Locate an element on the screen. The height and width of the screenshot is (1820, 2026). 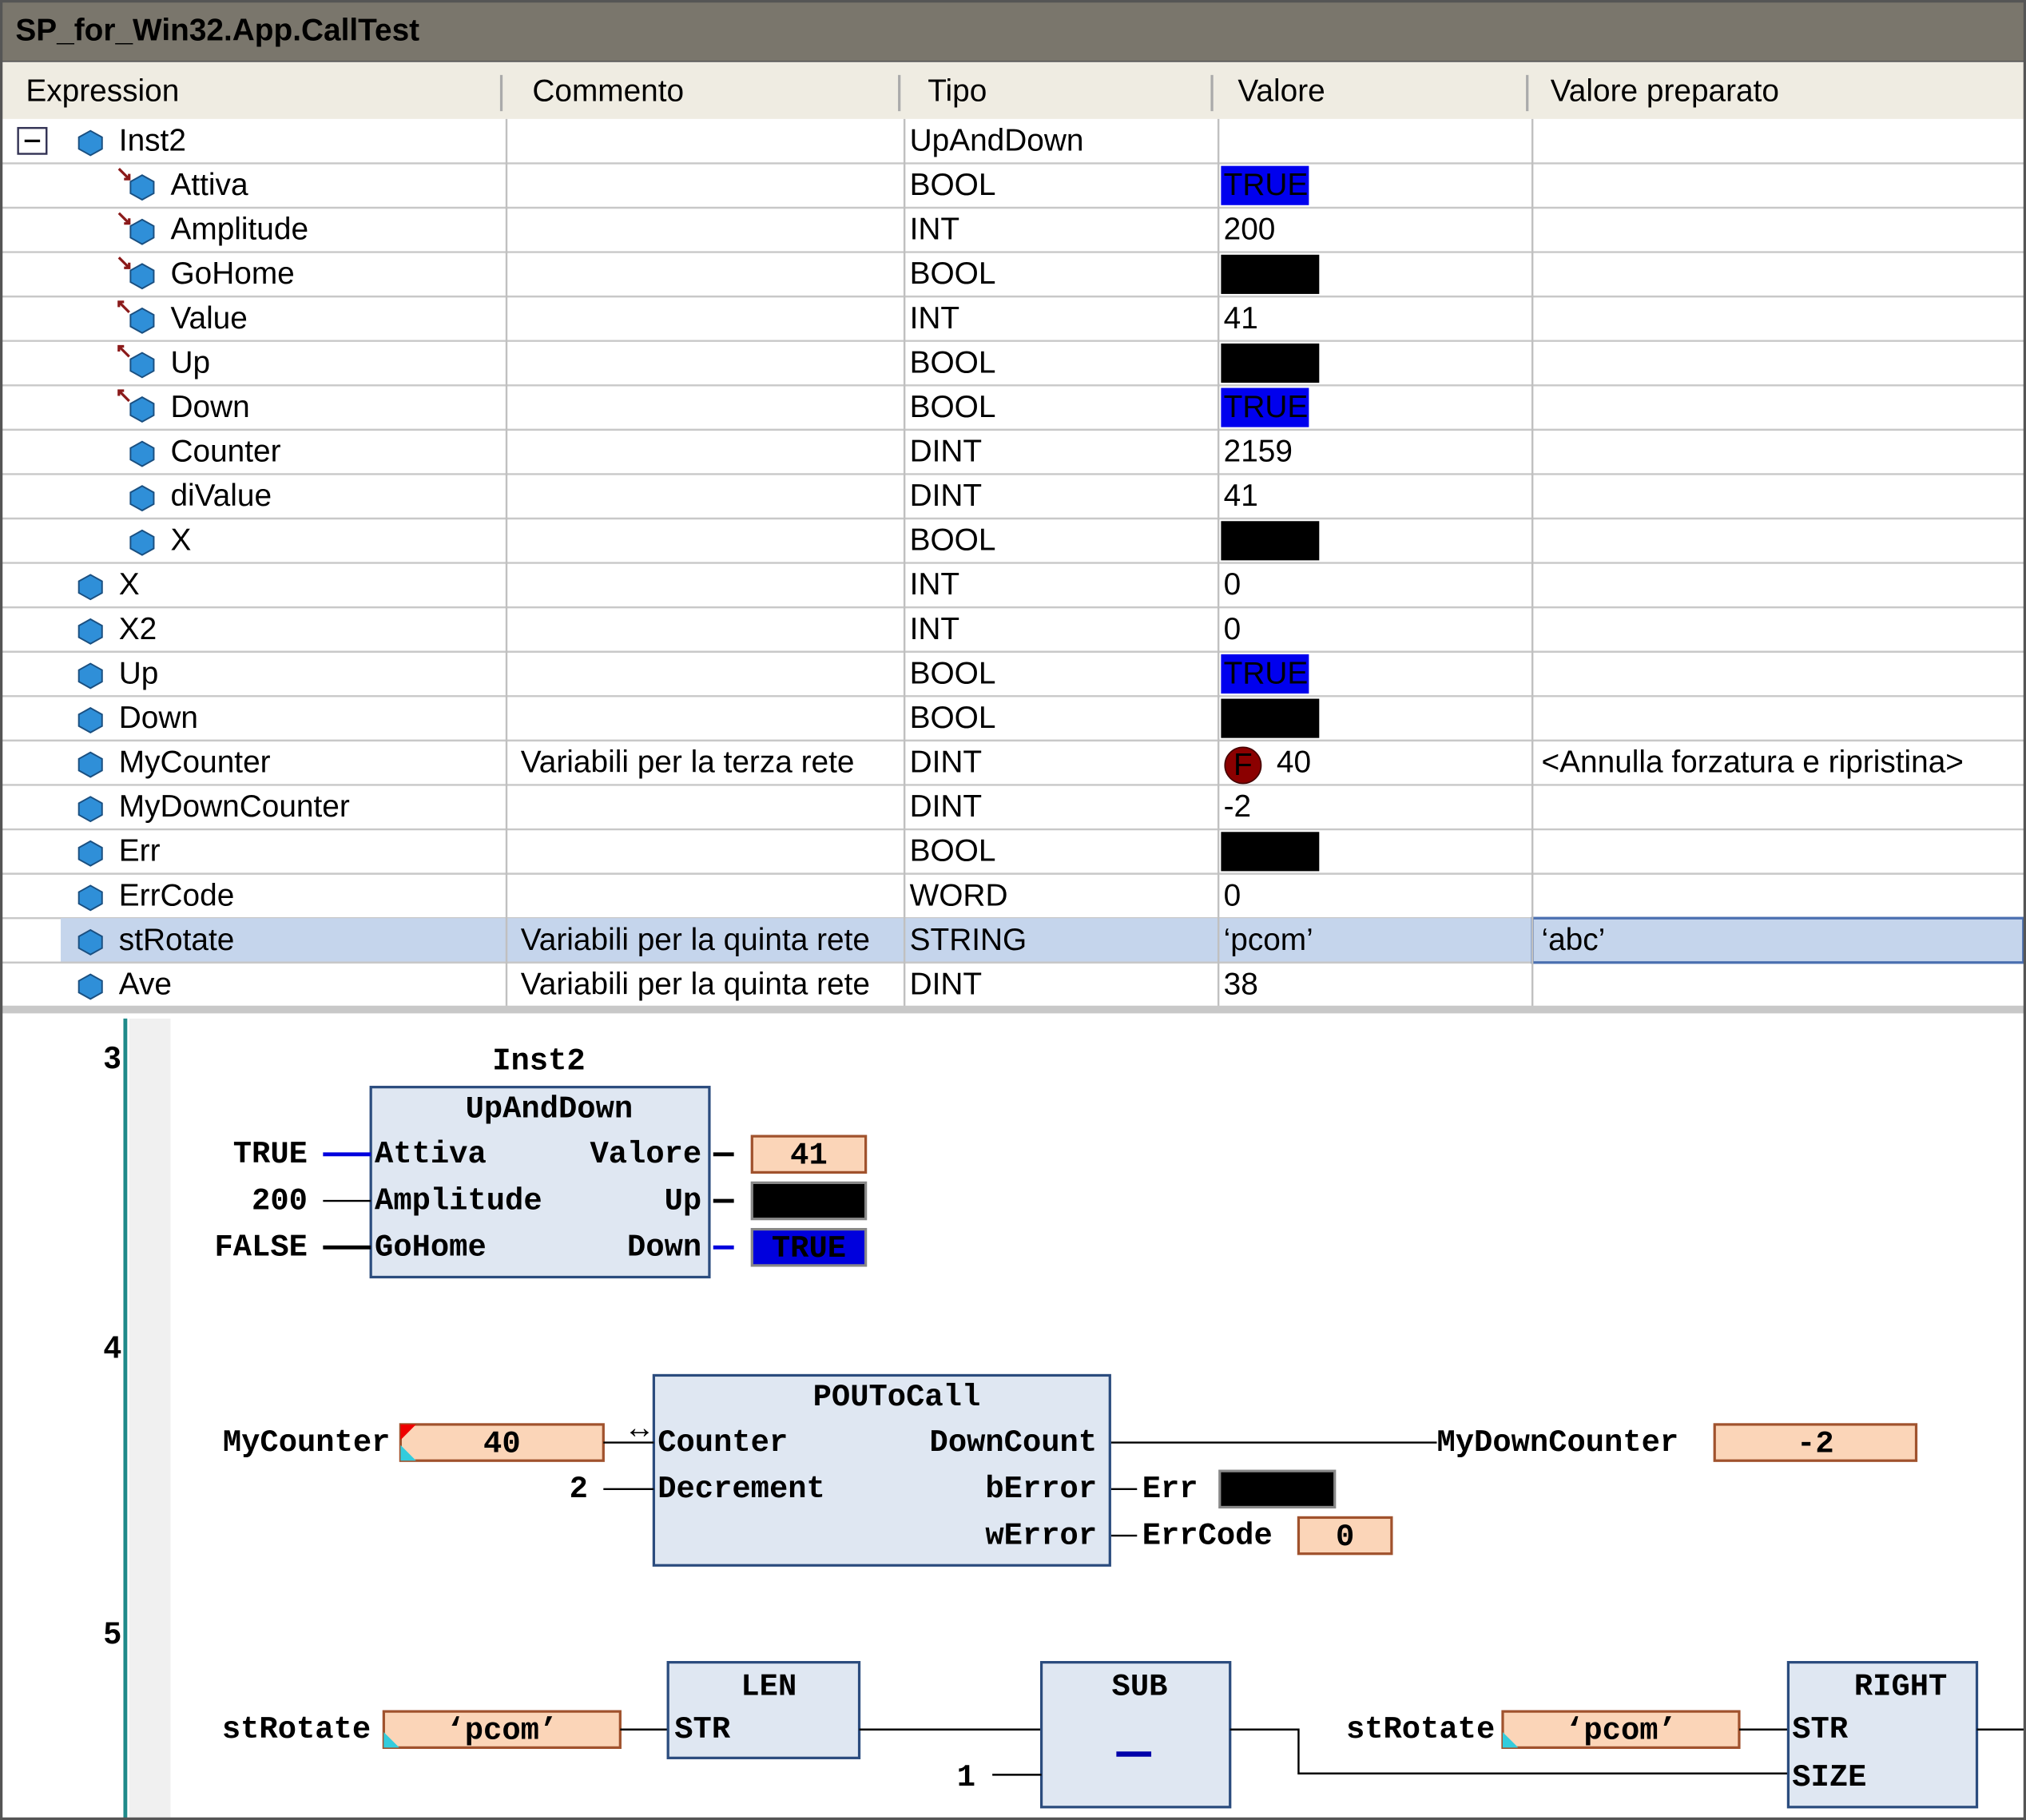
type: UpAndDown is located at coordinates (997, 140).